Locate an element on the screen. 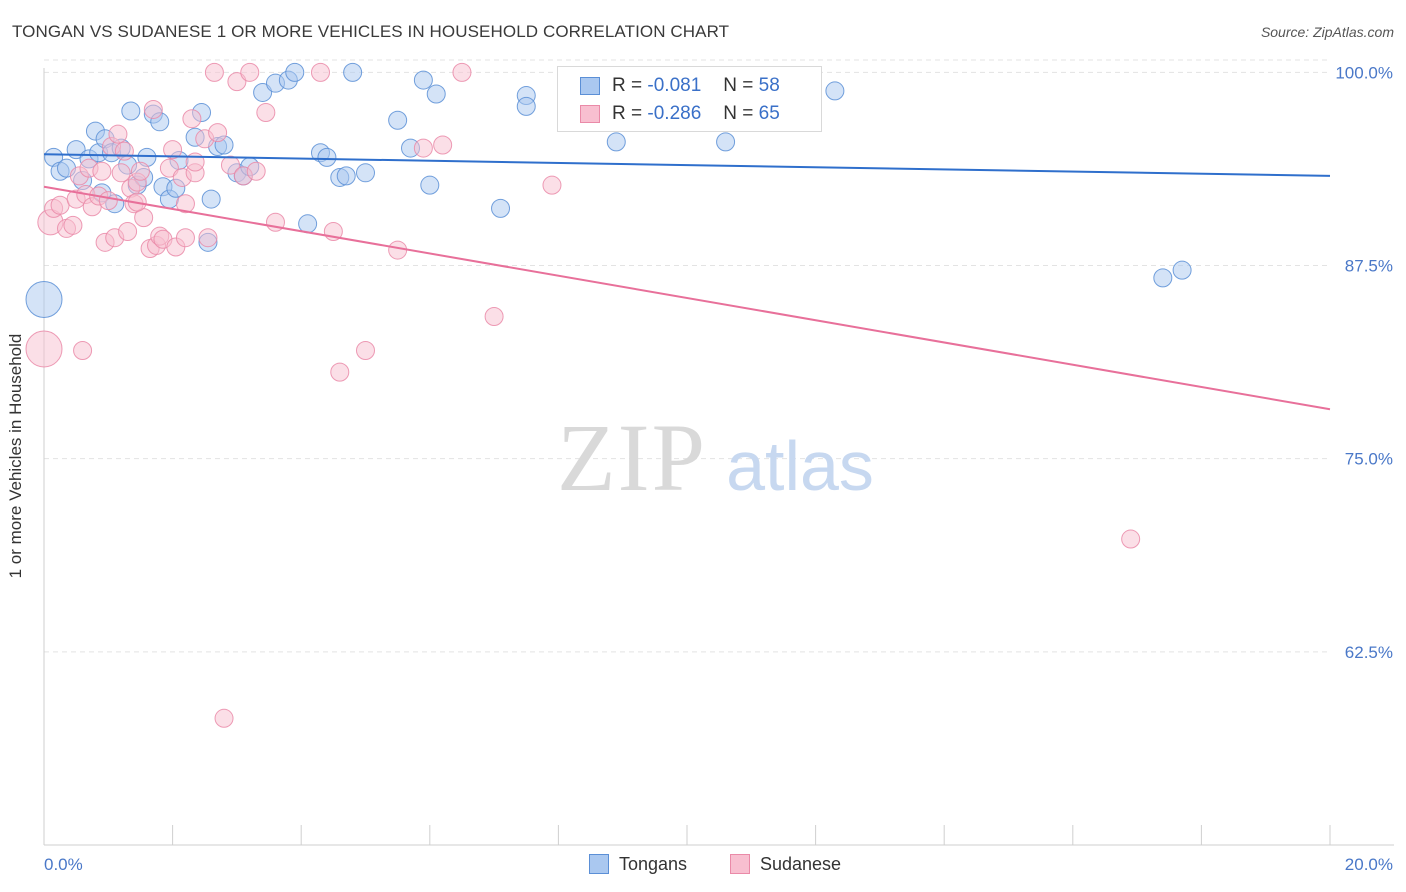 This screenshot has width=1406, height=892. legend-row-tongans: R = -0.081 N = 58 is located at coordinates (680, 86).